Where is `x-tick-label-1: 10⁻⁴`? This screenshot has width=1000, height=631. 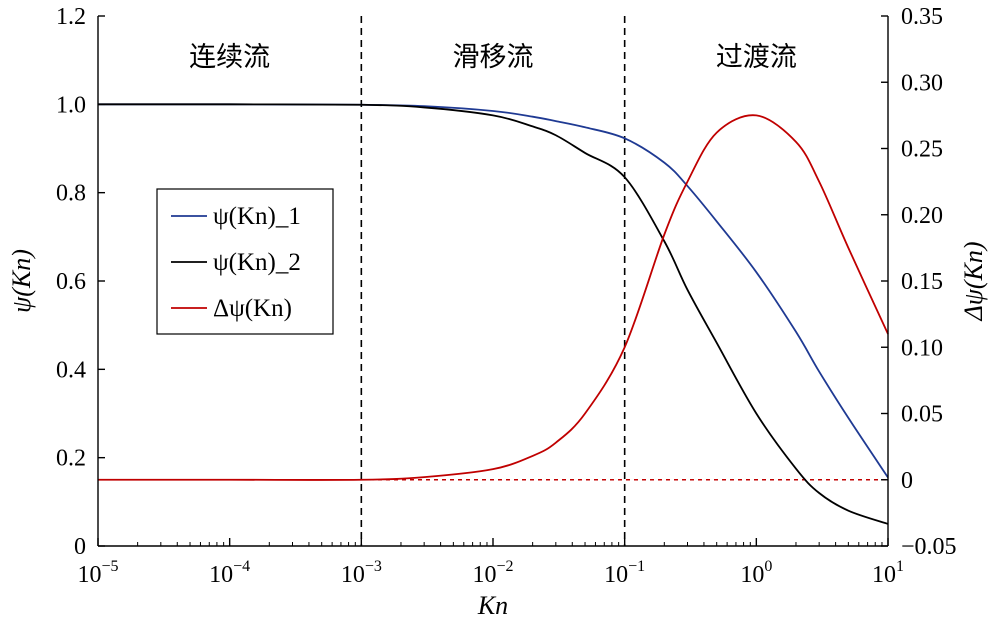
x-tick-label-1: 10⁻⁴ is located at coordinates (229, 573).